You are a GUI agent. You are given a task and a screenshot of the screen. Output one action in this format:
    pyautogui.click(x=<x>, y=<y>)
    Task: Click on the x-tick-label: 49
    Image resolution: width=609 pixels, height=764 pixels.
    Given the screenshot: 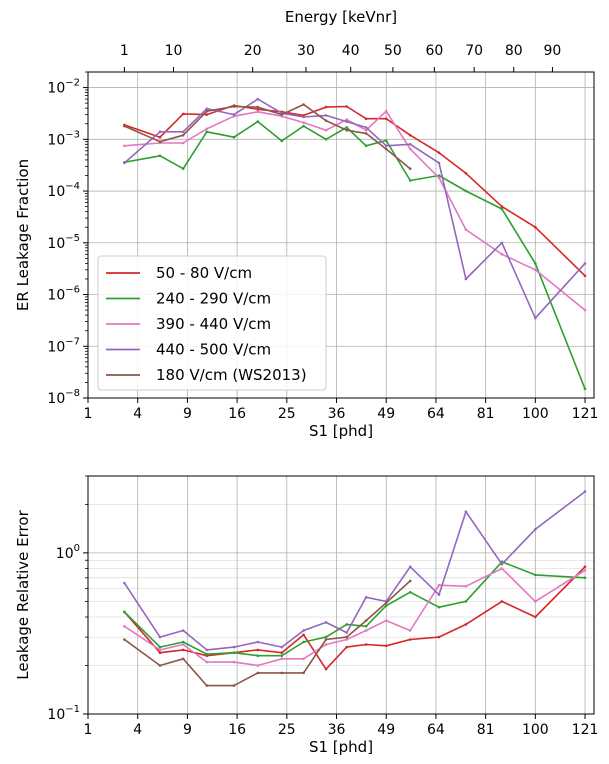 What is the action you would take?
    pyautogui.click(x=386, y=414)
    